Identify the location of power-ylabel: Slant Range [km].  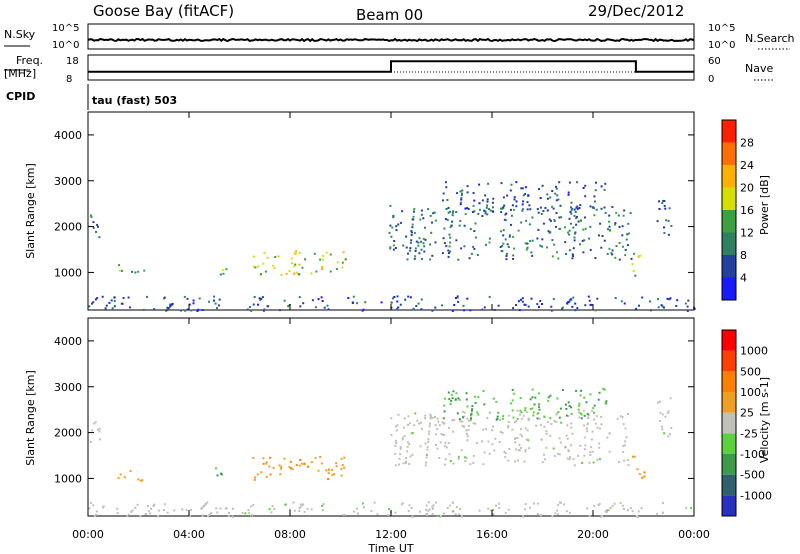
(30, 211).